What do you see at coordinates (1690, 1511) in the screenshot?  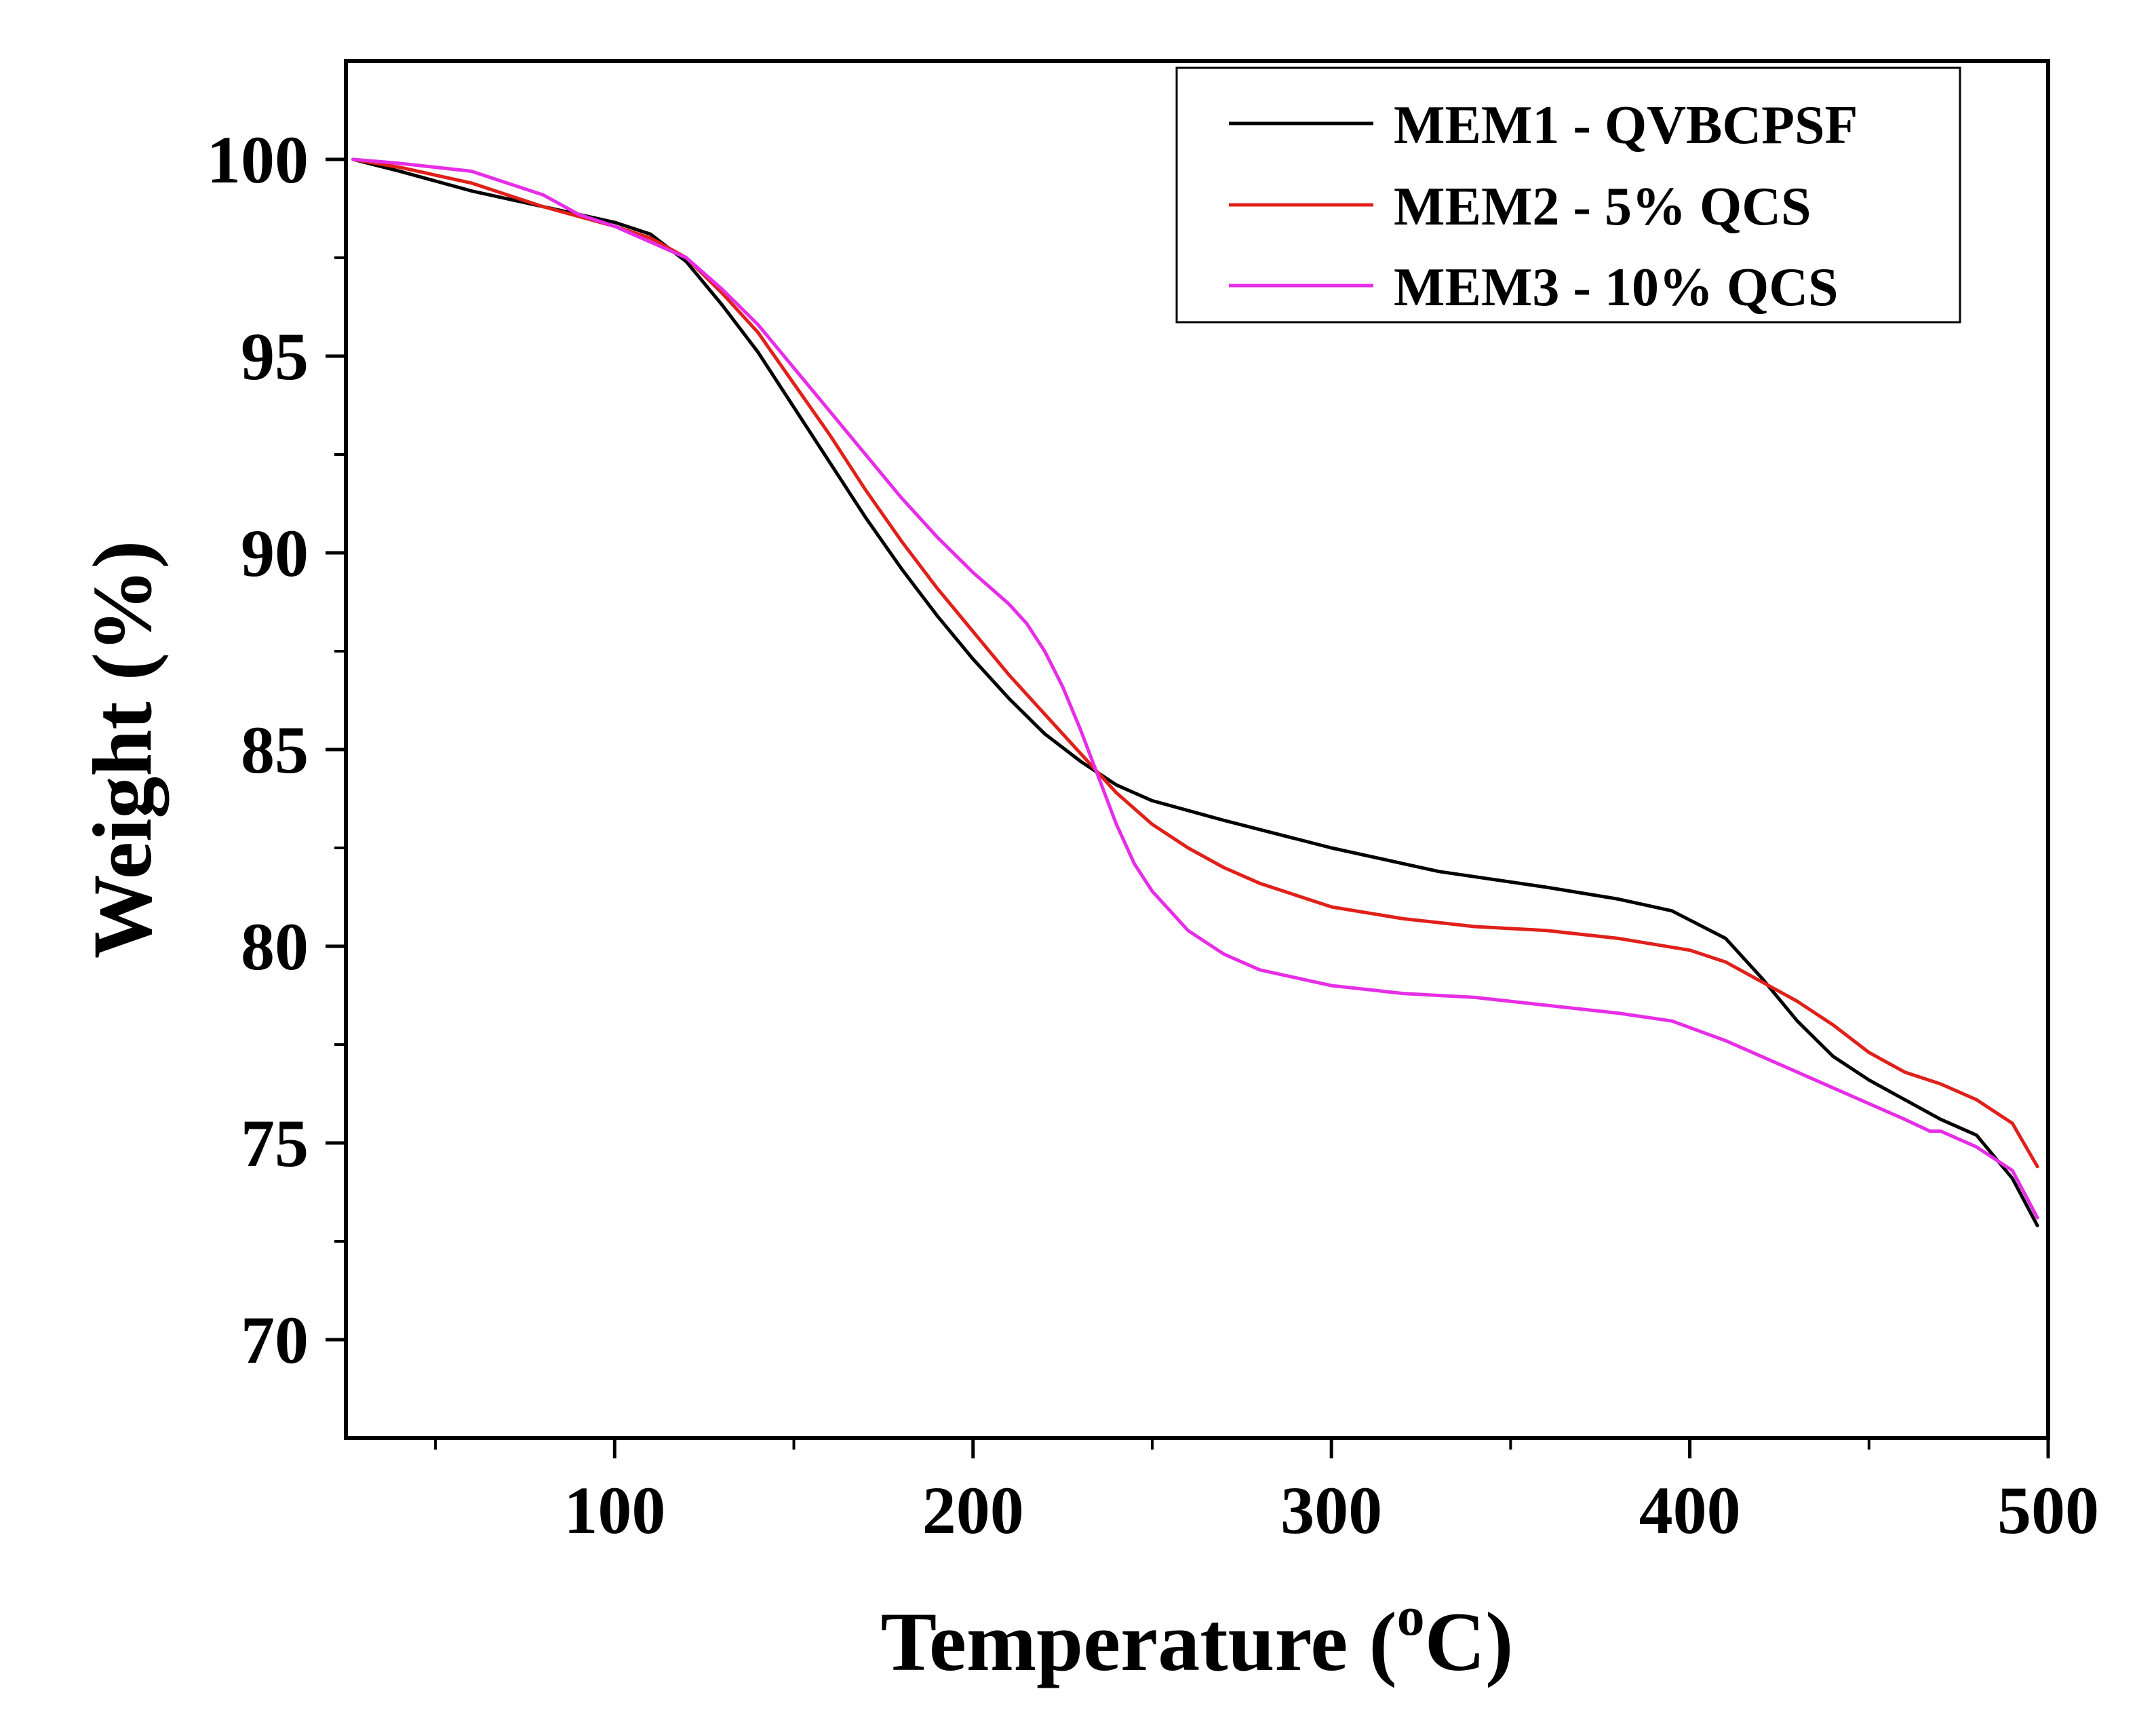 I see `x-tick-label: 400` at bounding box center [1690, 1511].